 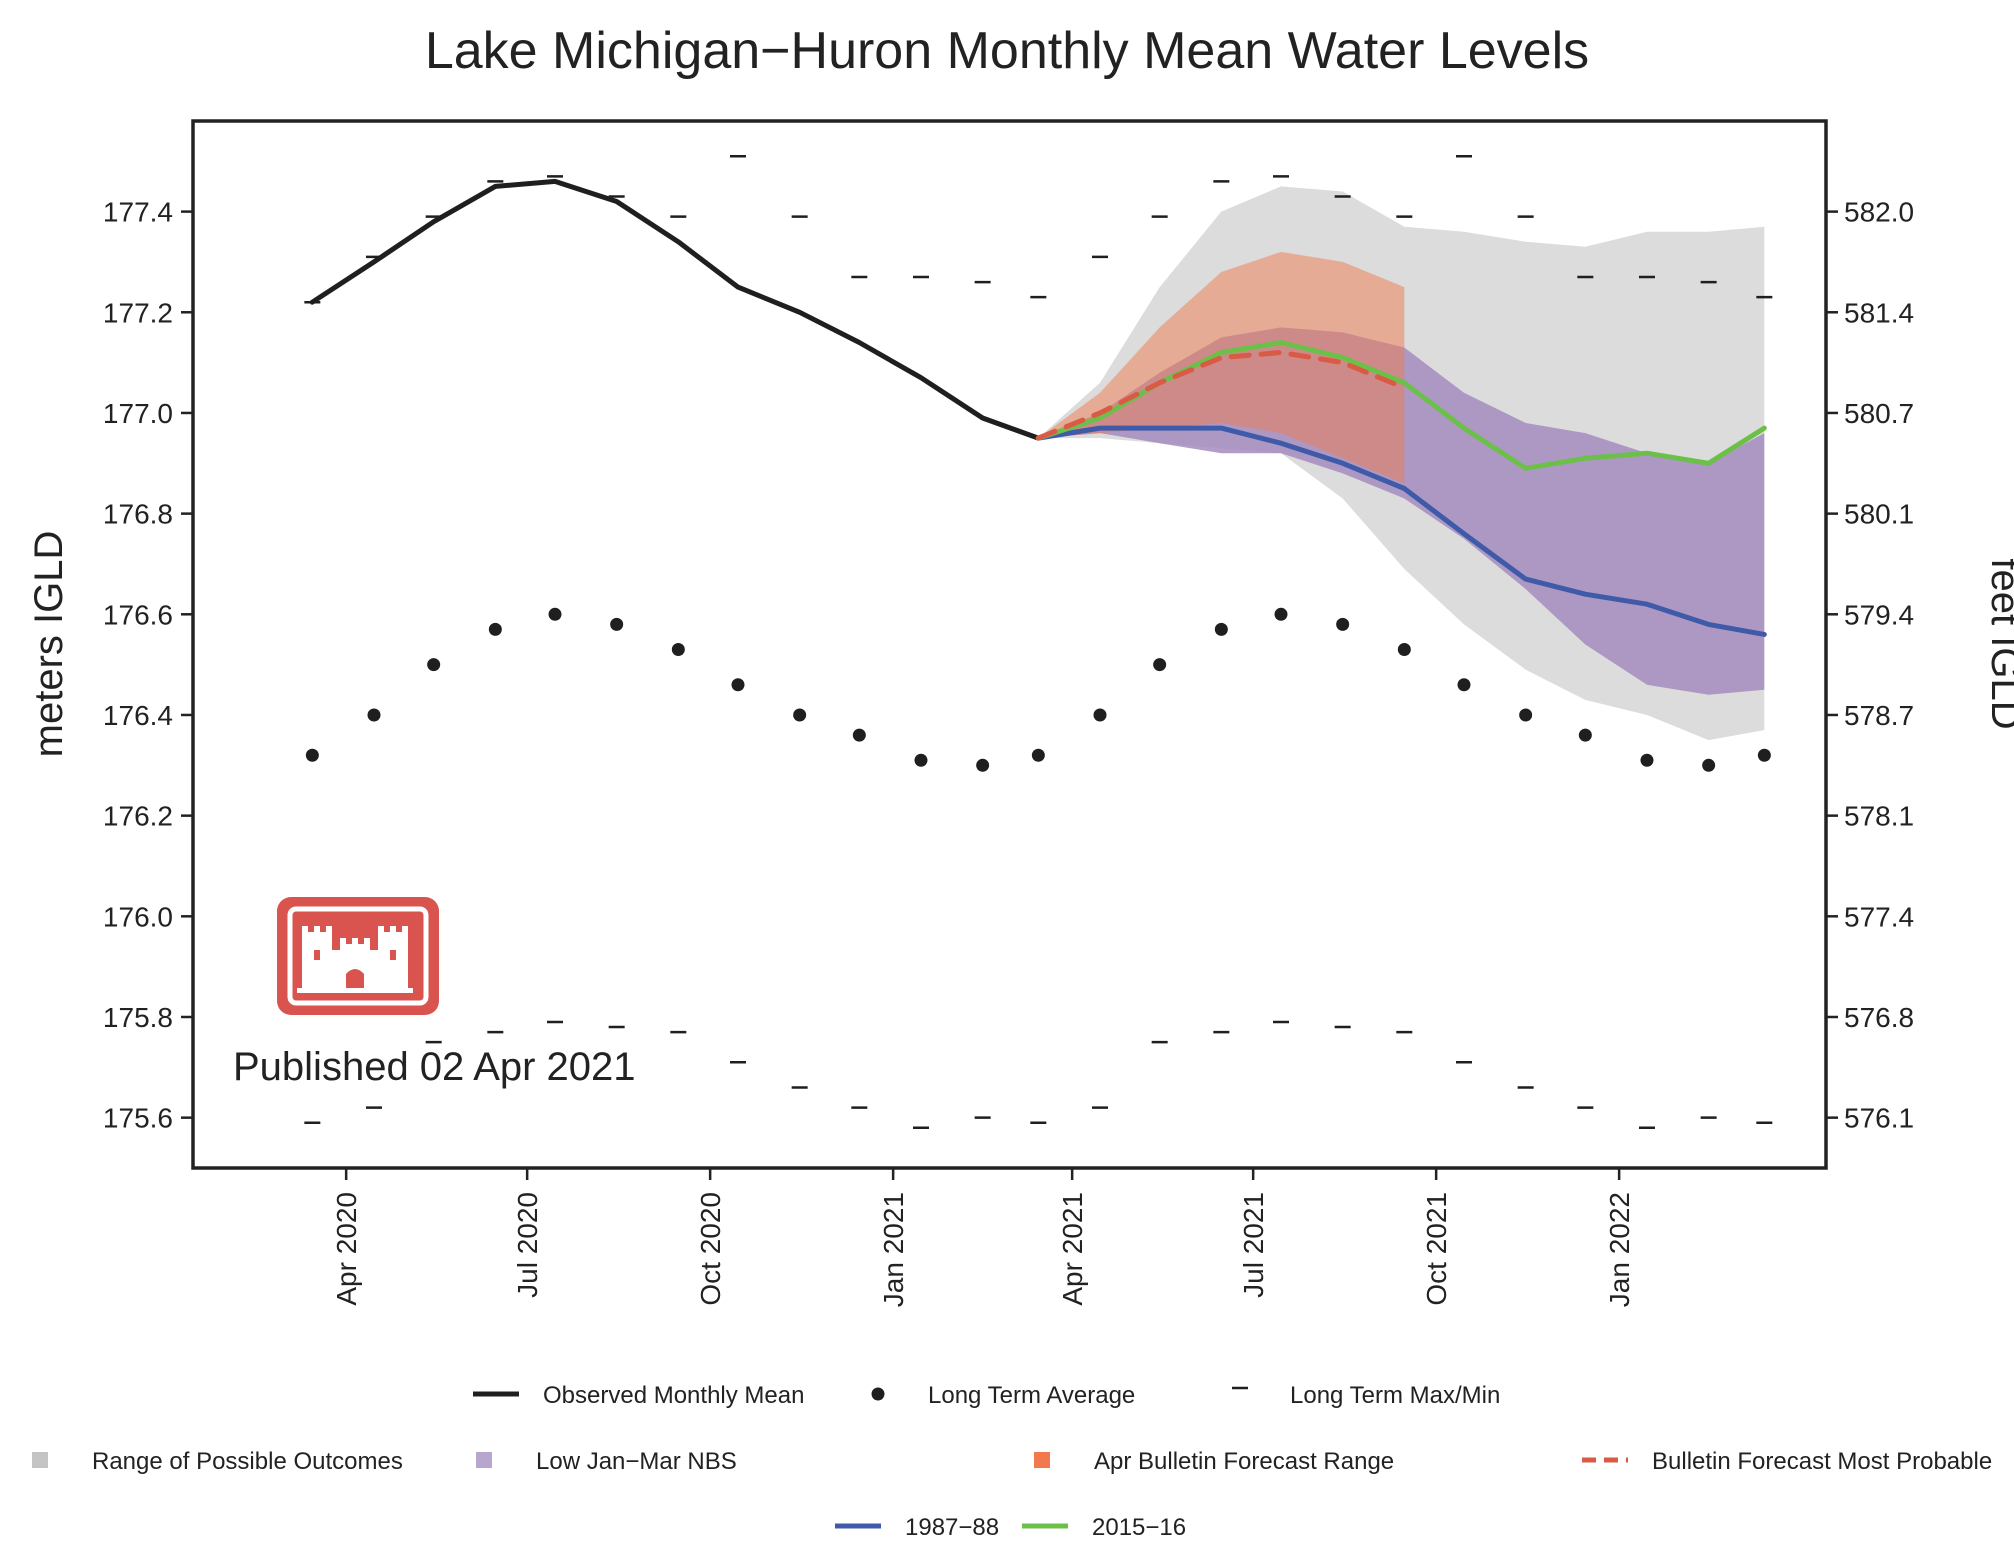 I want to click on legend-item-s2015: 2015−16, so click(x=1104, y=1527).